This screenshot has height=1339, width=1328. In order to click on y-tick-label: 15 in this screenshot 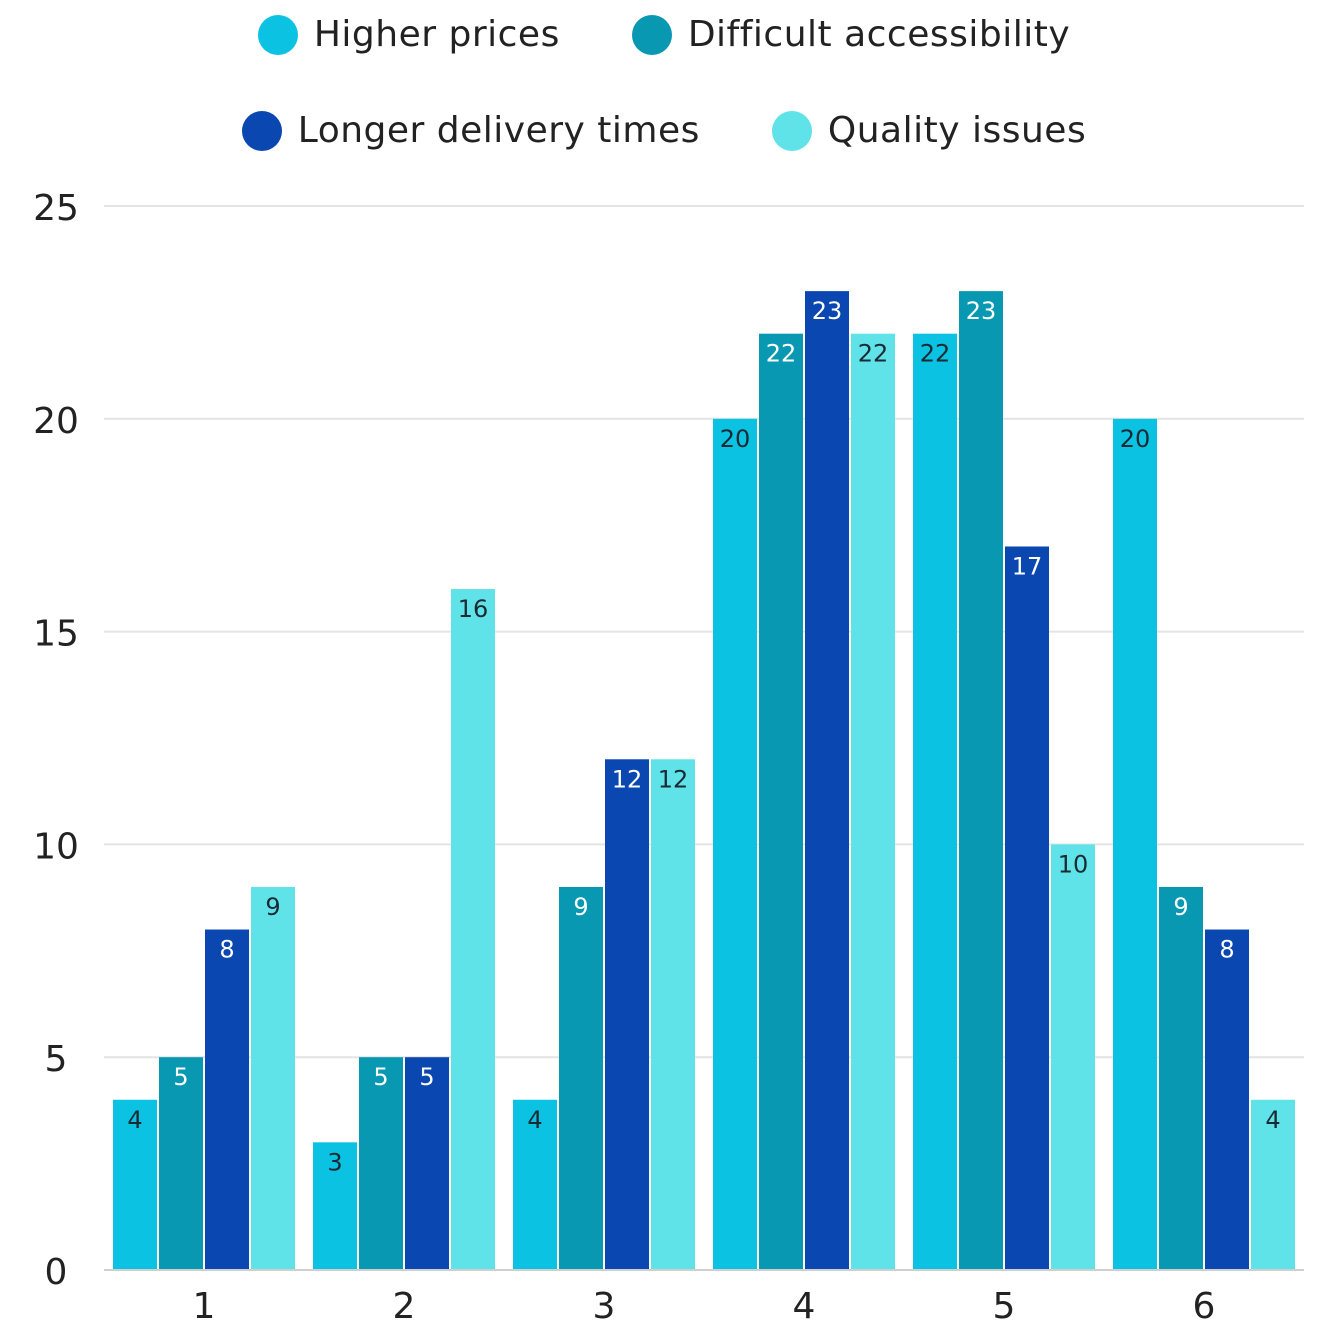, I will do `click(56, 634)`.